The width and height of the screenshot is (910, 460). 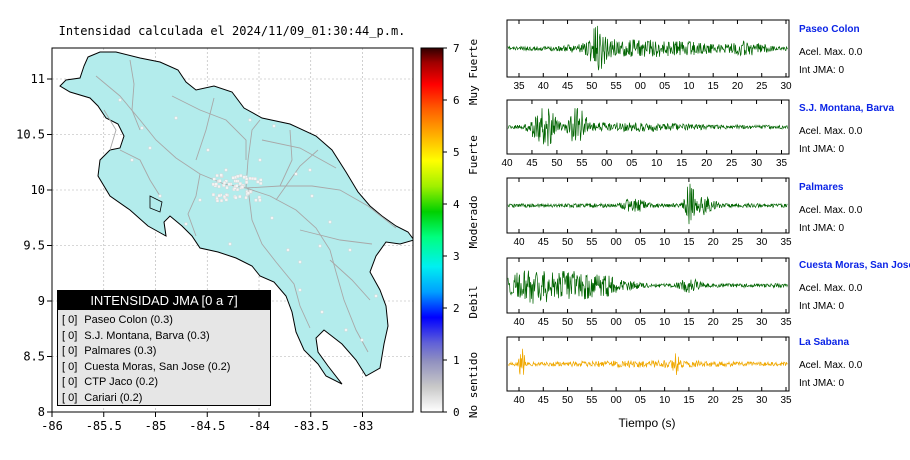 I want to click on seismogram-tick-label: 00, so click(x=617, y=322).